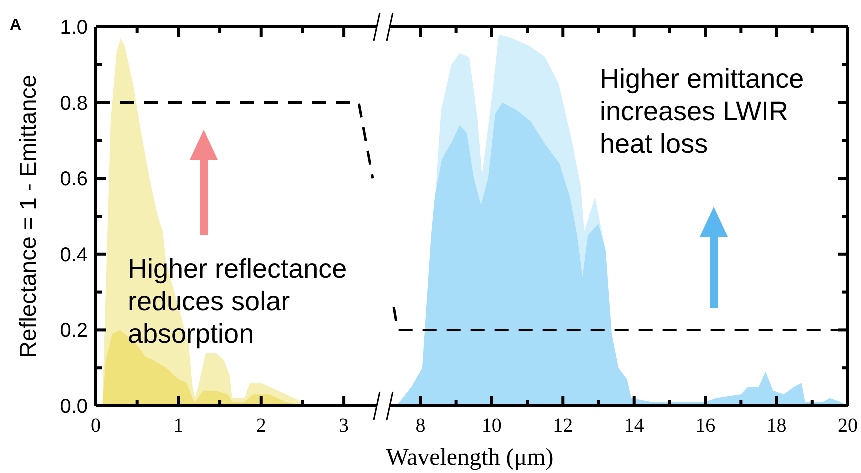 The image size is (861, 473). I want to click on y-axis-title: Reflectance = 1 - Emittance, so click(28, 216).